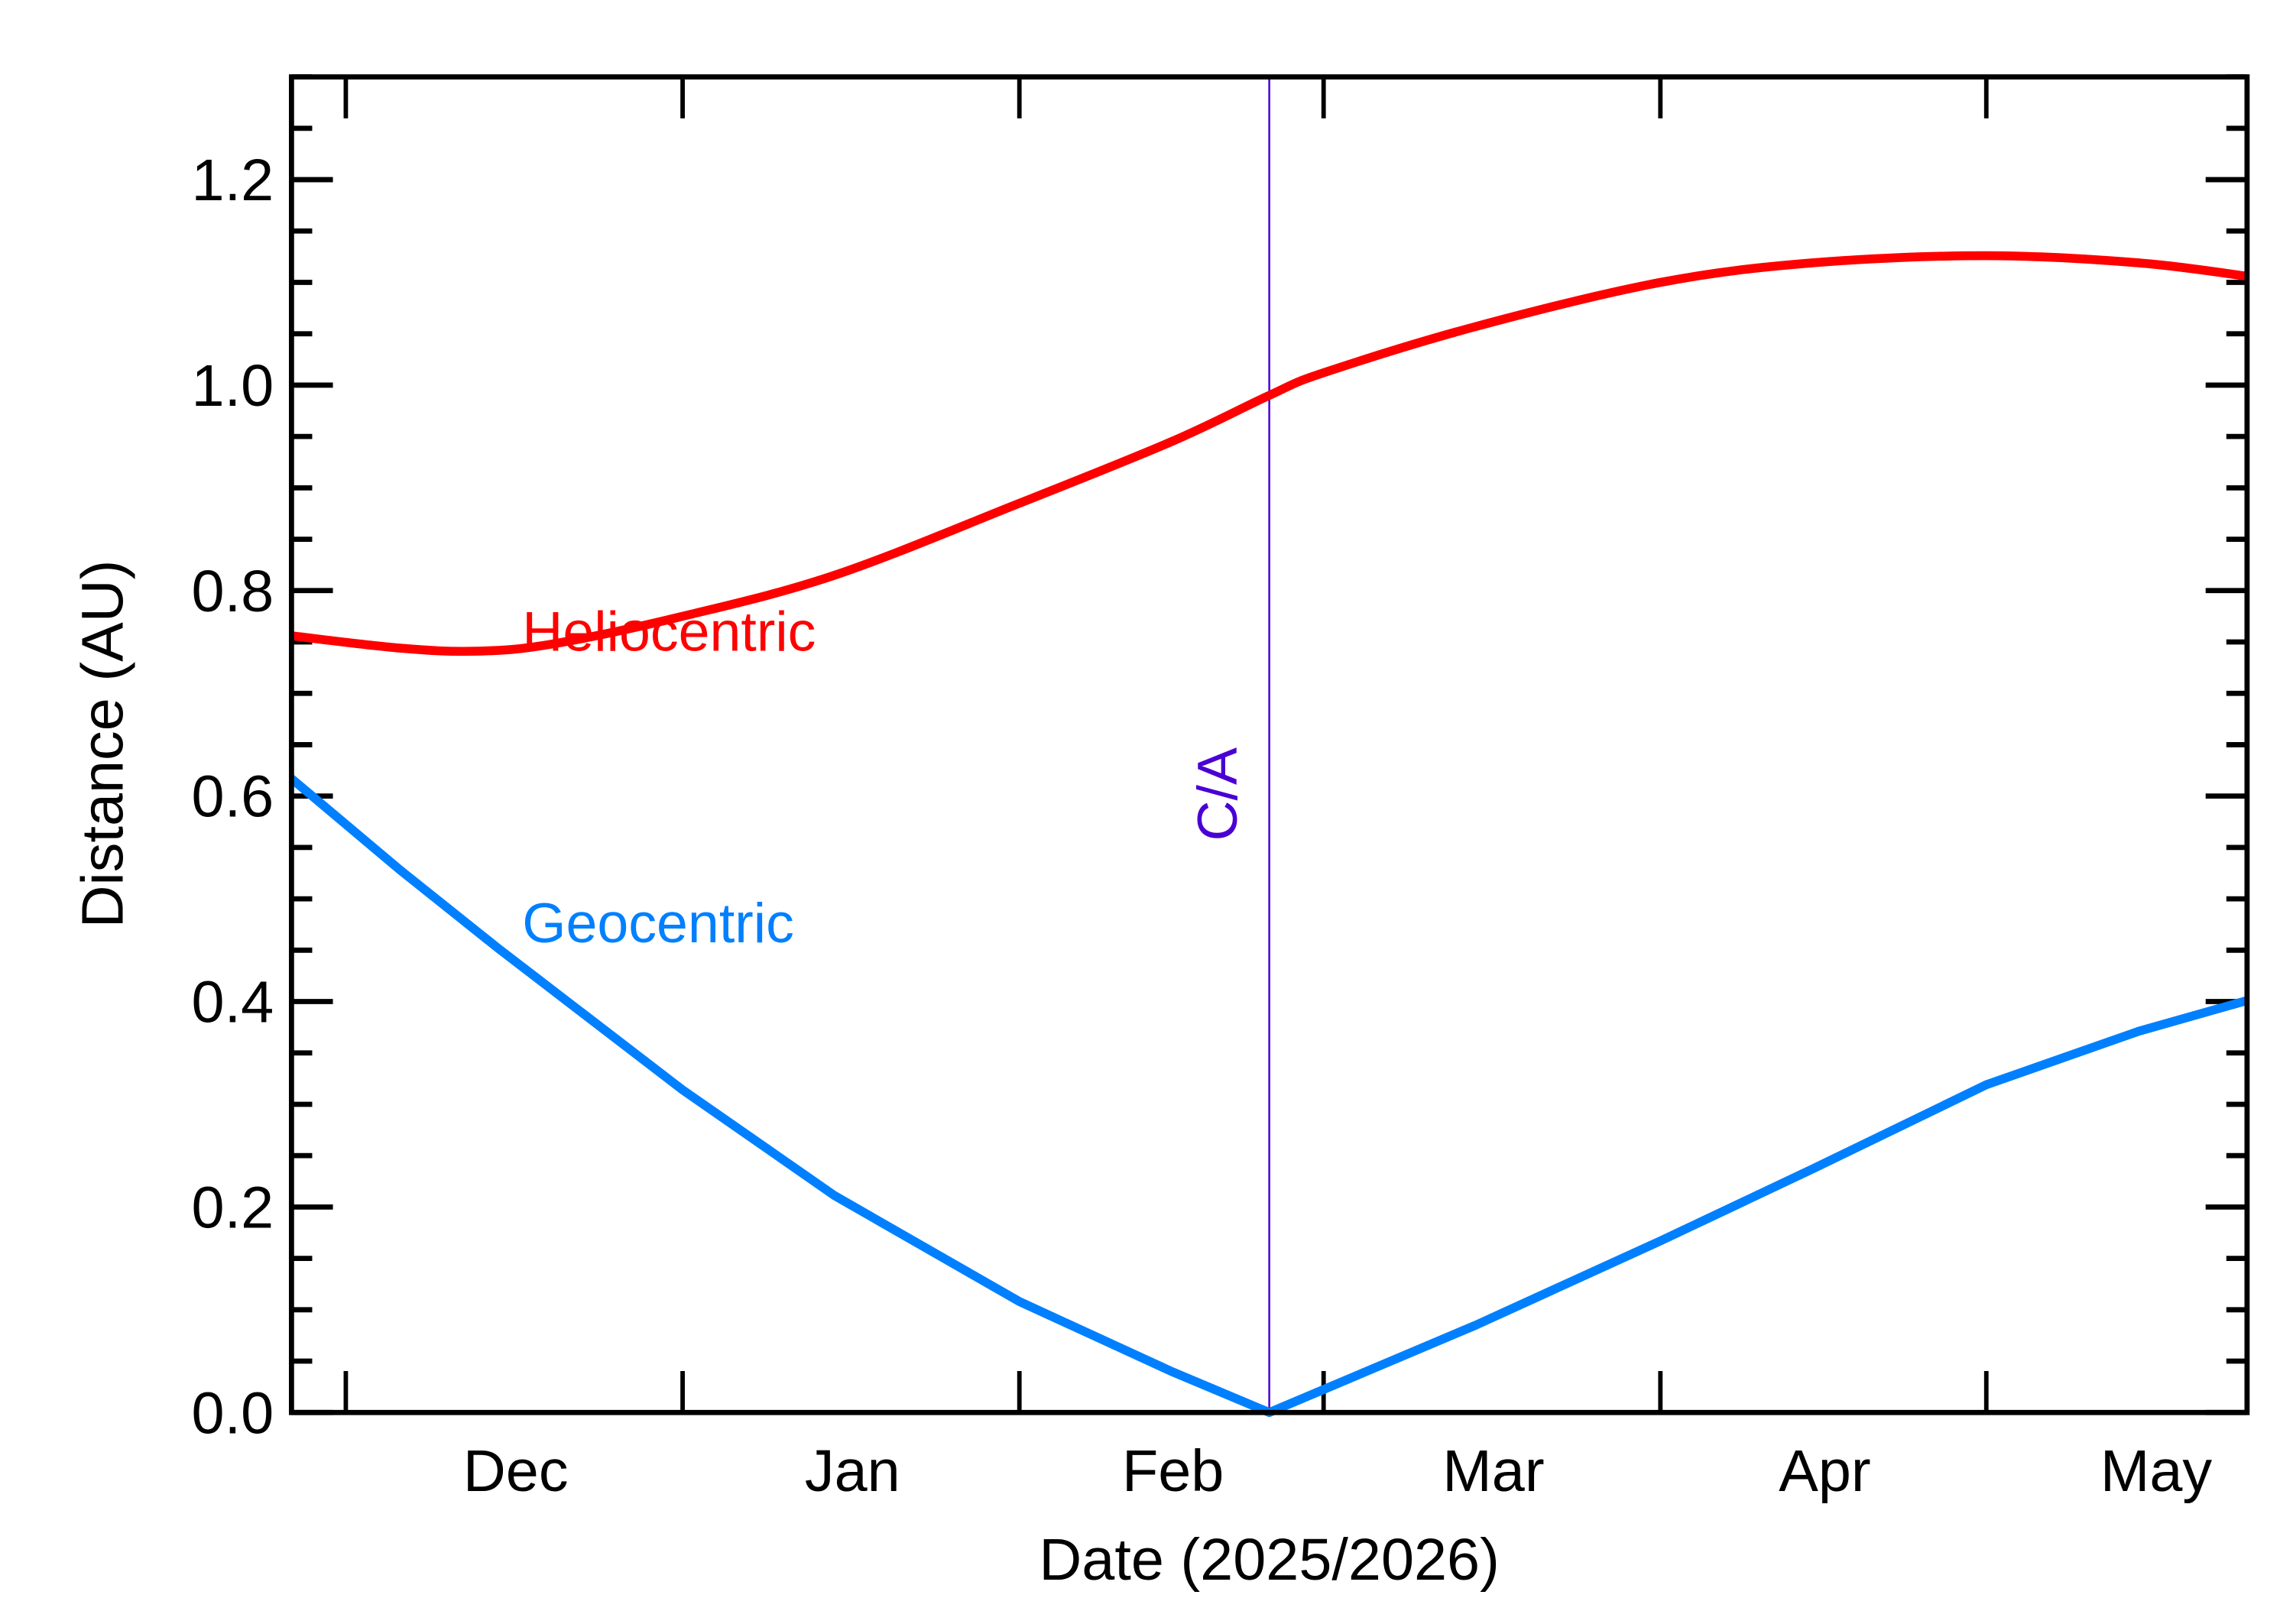 The height and width of the screenshot is (1624, 2293). I want to click on x-tick-label-may: May, so click(2156, 1471).